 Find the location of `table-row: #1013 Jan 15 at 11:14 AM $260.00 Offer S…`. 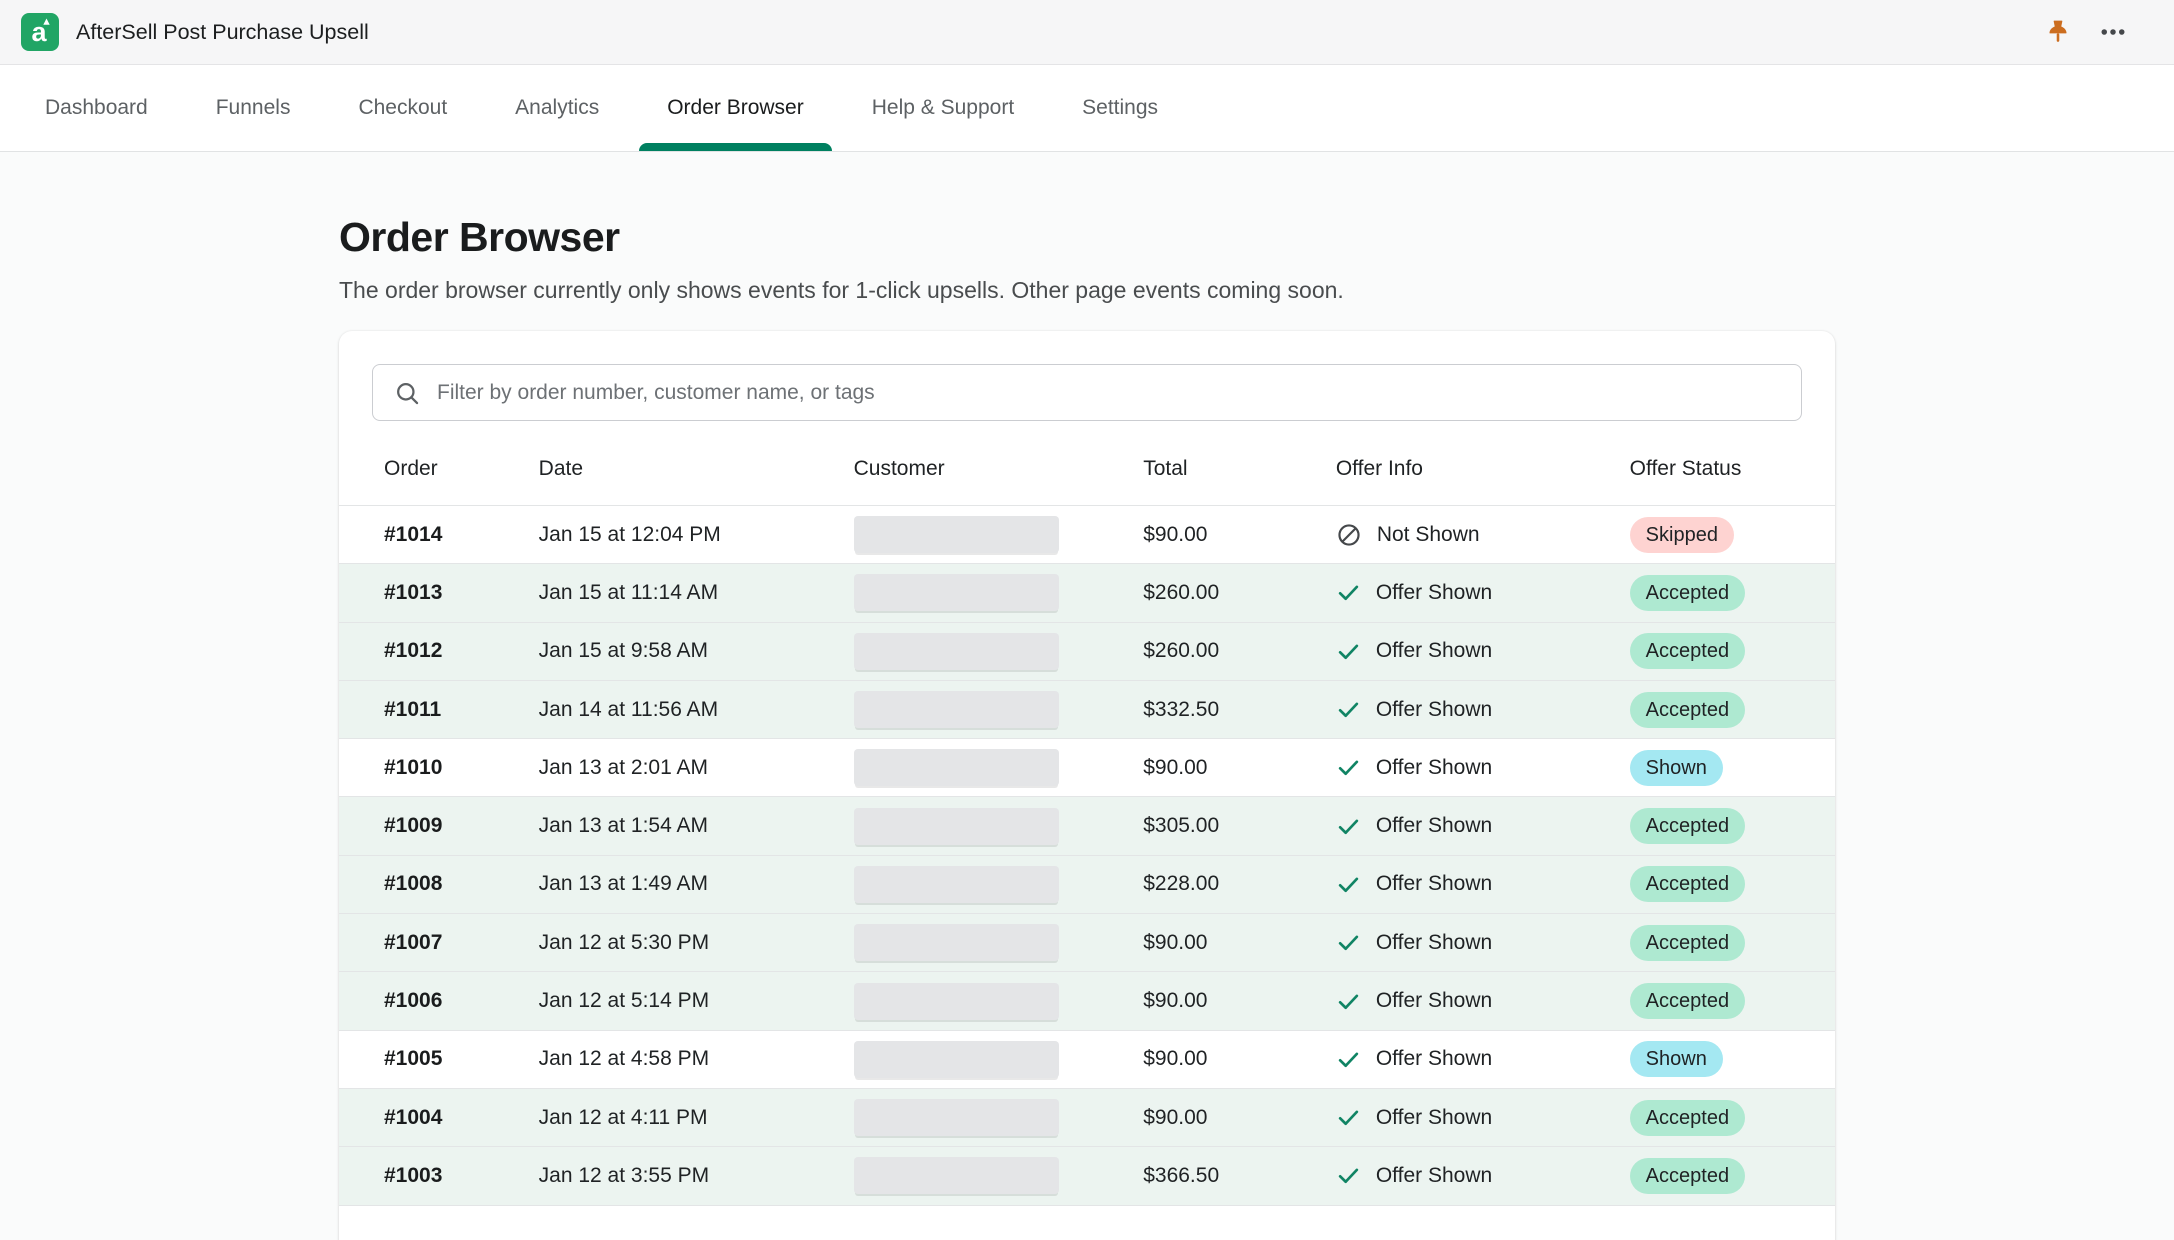

table-row: #1013 Jan 15 at 11:14 AM $260.00 Offer S… is located at coordinates (1087, 592).